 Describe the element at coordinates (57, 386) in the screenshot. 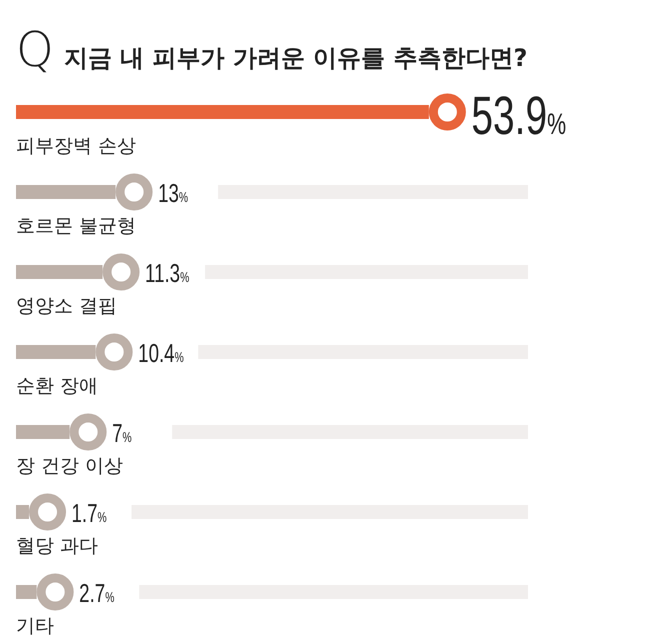

I see `y-tick-label: 순환 장애` at that location.